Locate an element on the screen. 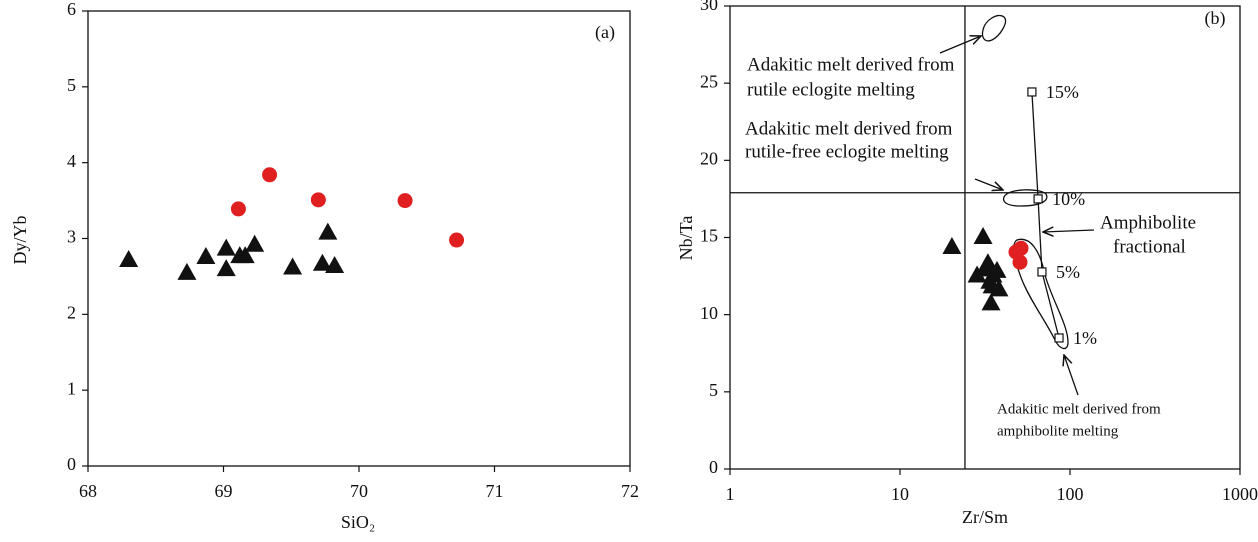 This screenshot has width=1258, height=542. annotation: Amphibolite is located at coordinates (1148, 222).